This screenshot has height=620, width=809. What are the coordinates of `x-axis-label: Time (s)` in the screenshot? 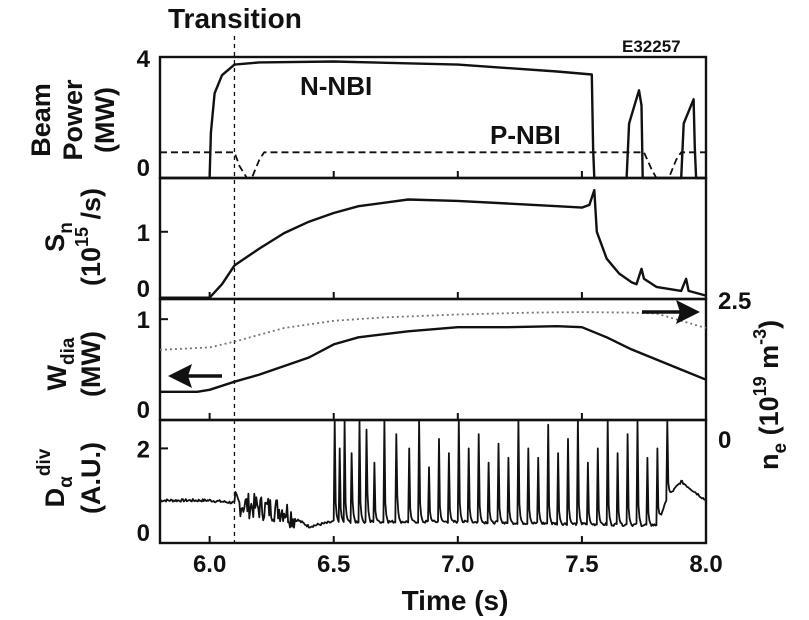 It's located at (455, 600).